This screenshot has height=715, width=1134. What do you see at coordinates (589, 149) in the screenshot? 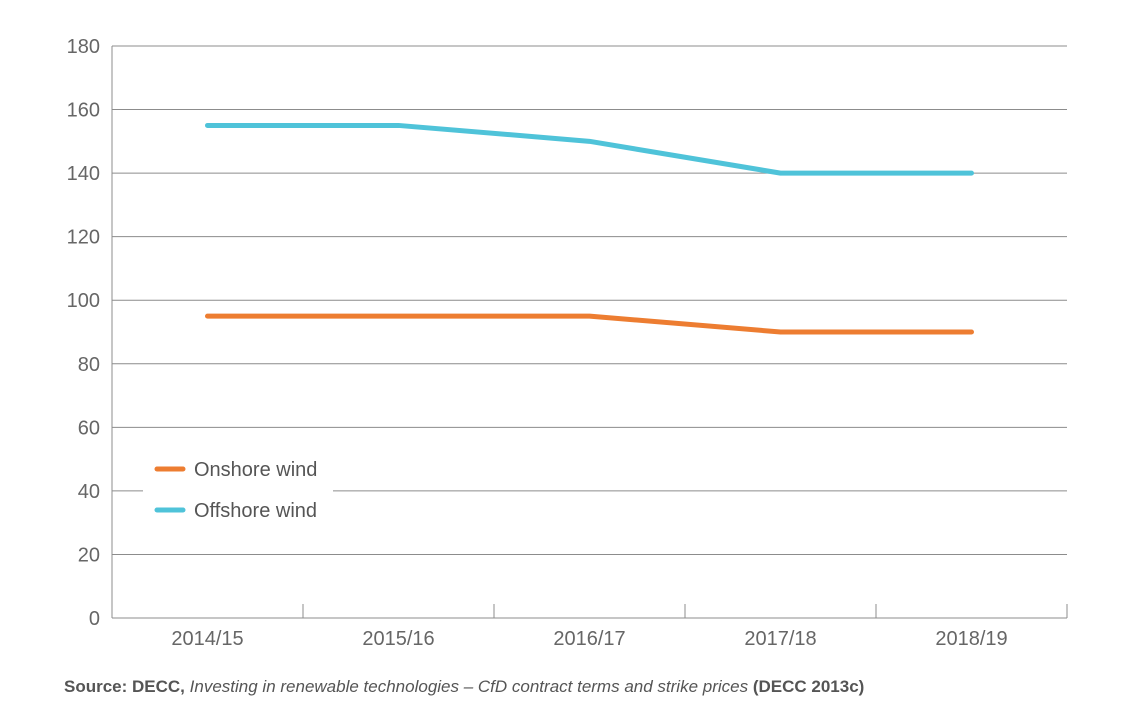
I see `series-line-offshore-wind` at bounding box center [589, 149].